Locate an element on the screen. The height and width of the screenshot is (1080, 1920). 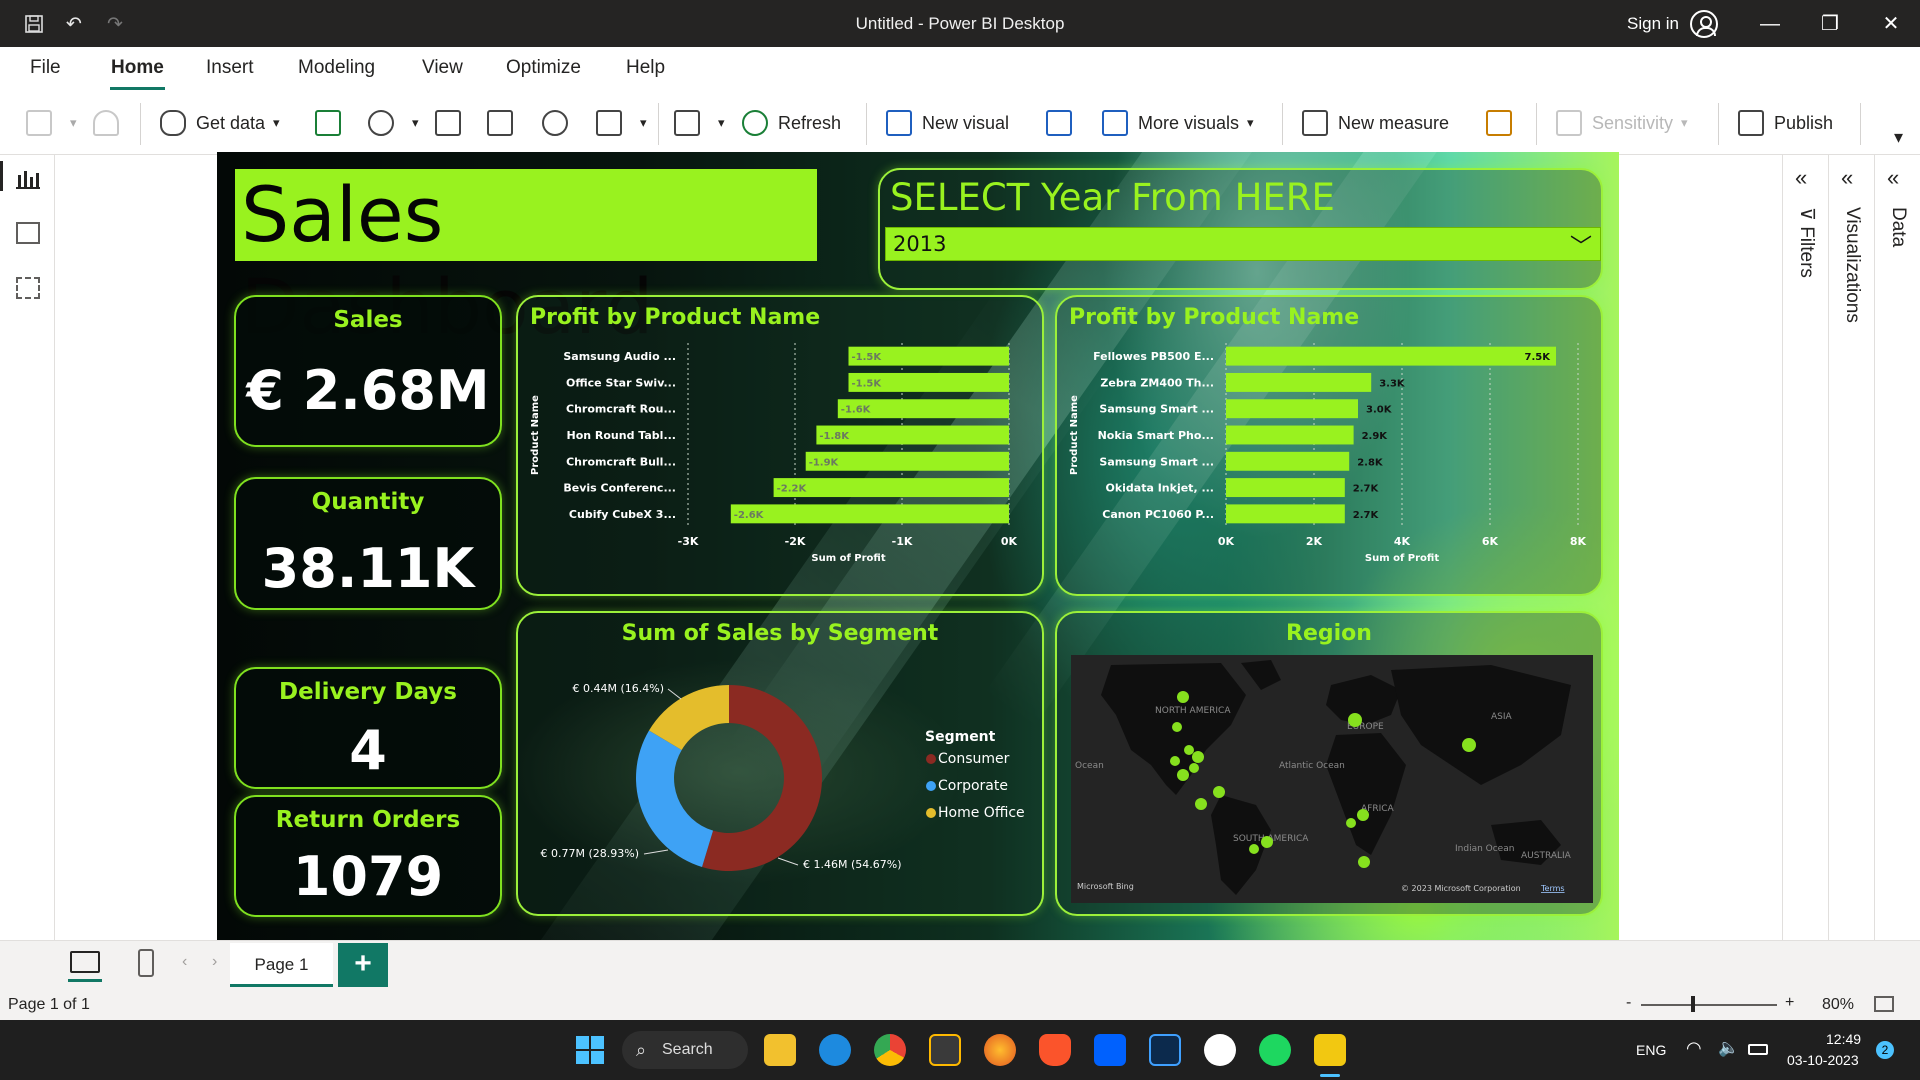
new-visual-button: New visual is located at coordinates (947, 123).